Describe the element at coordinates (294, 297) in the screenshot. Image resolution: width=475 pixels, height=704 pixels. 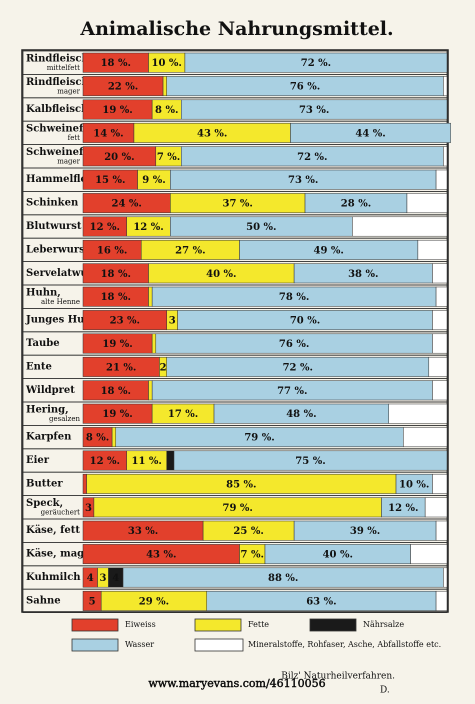
I see `value-label: 78 %.` at that location.